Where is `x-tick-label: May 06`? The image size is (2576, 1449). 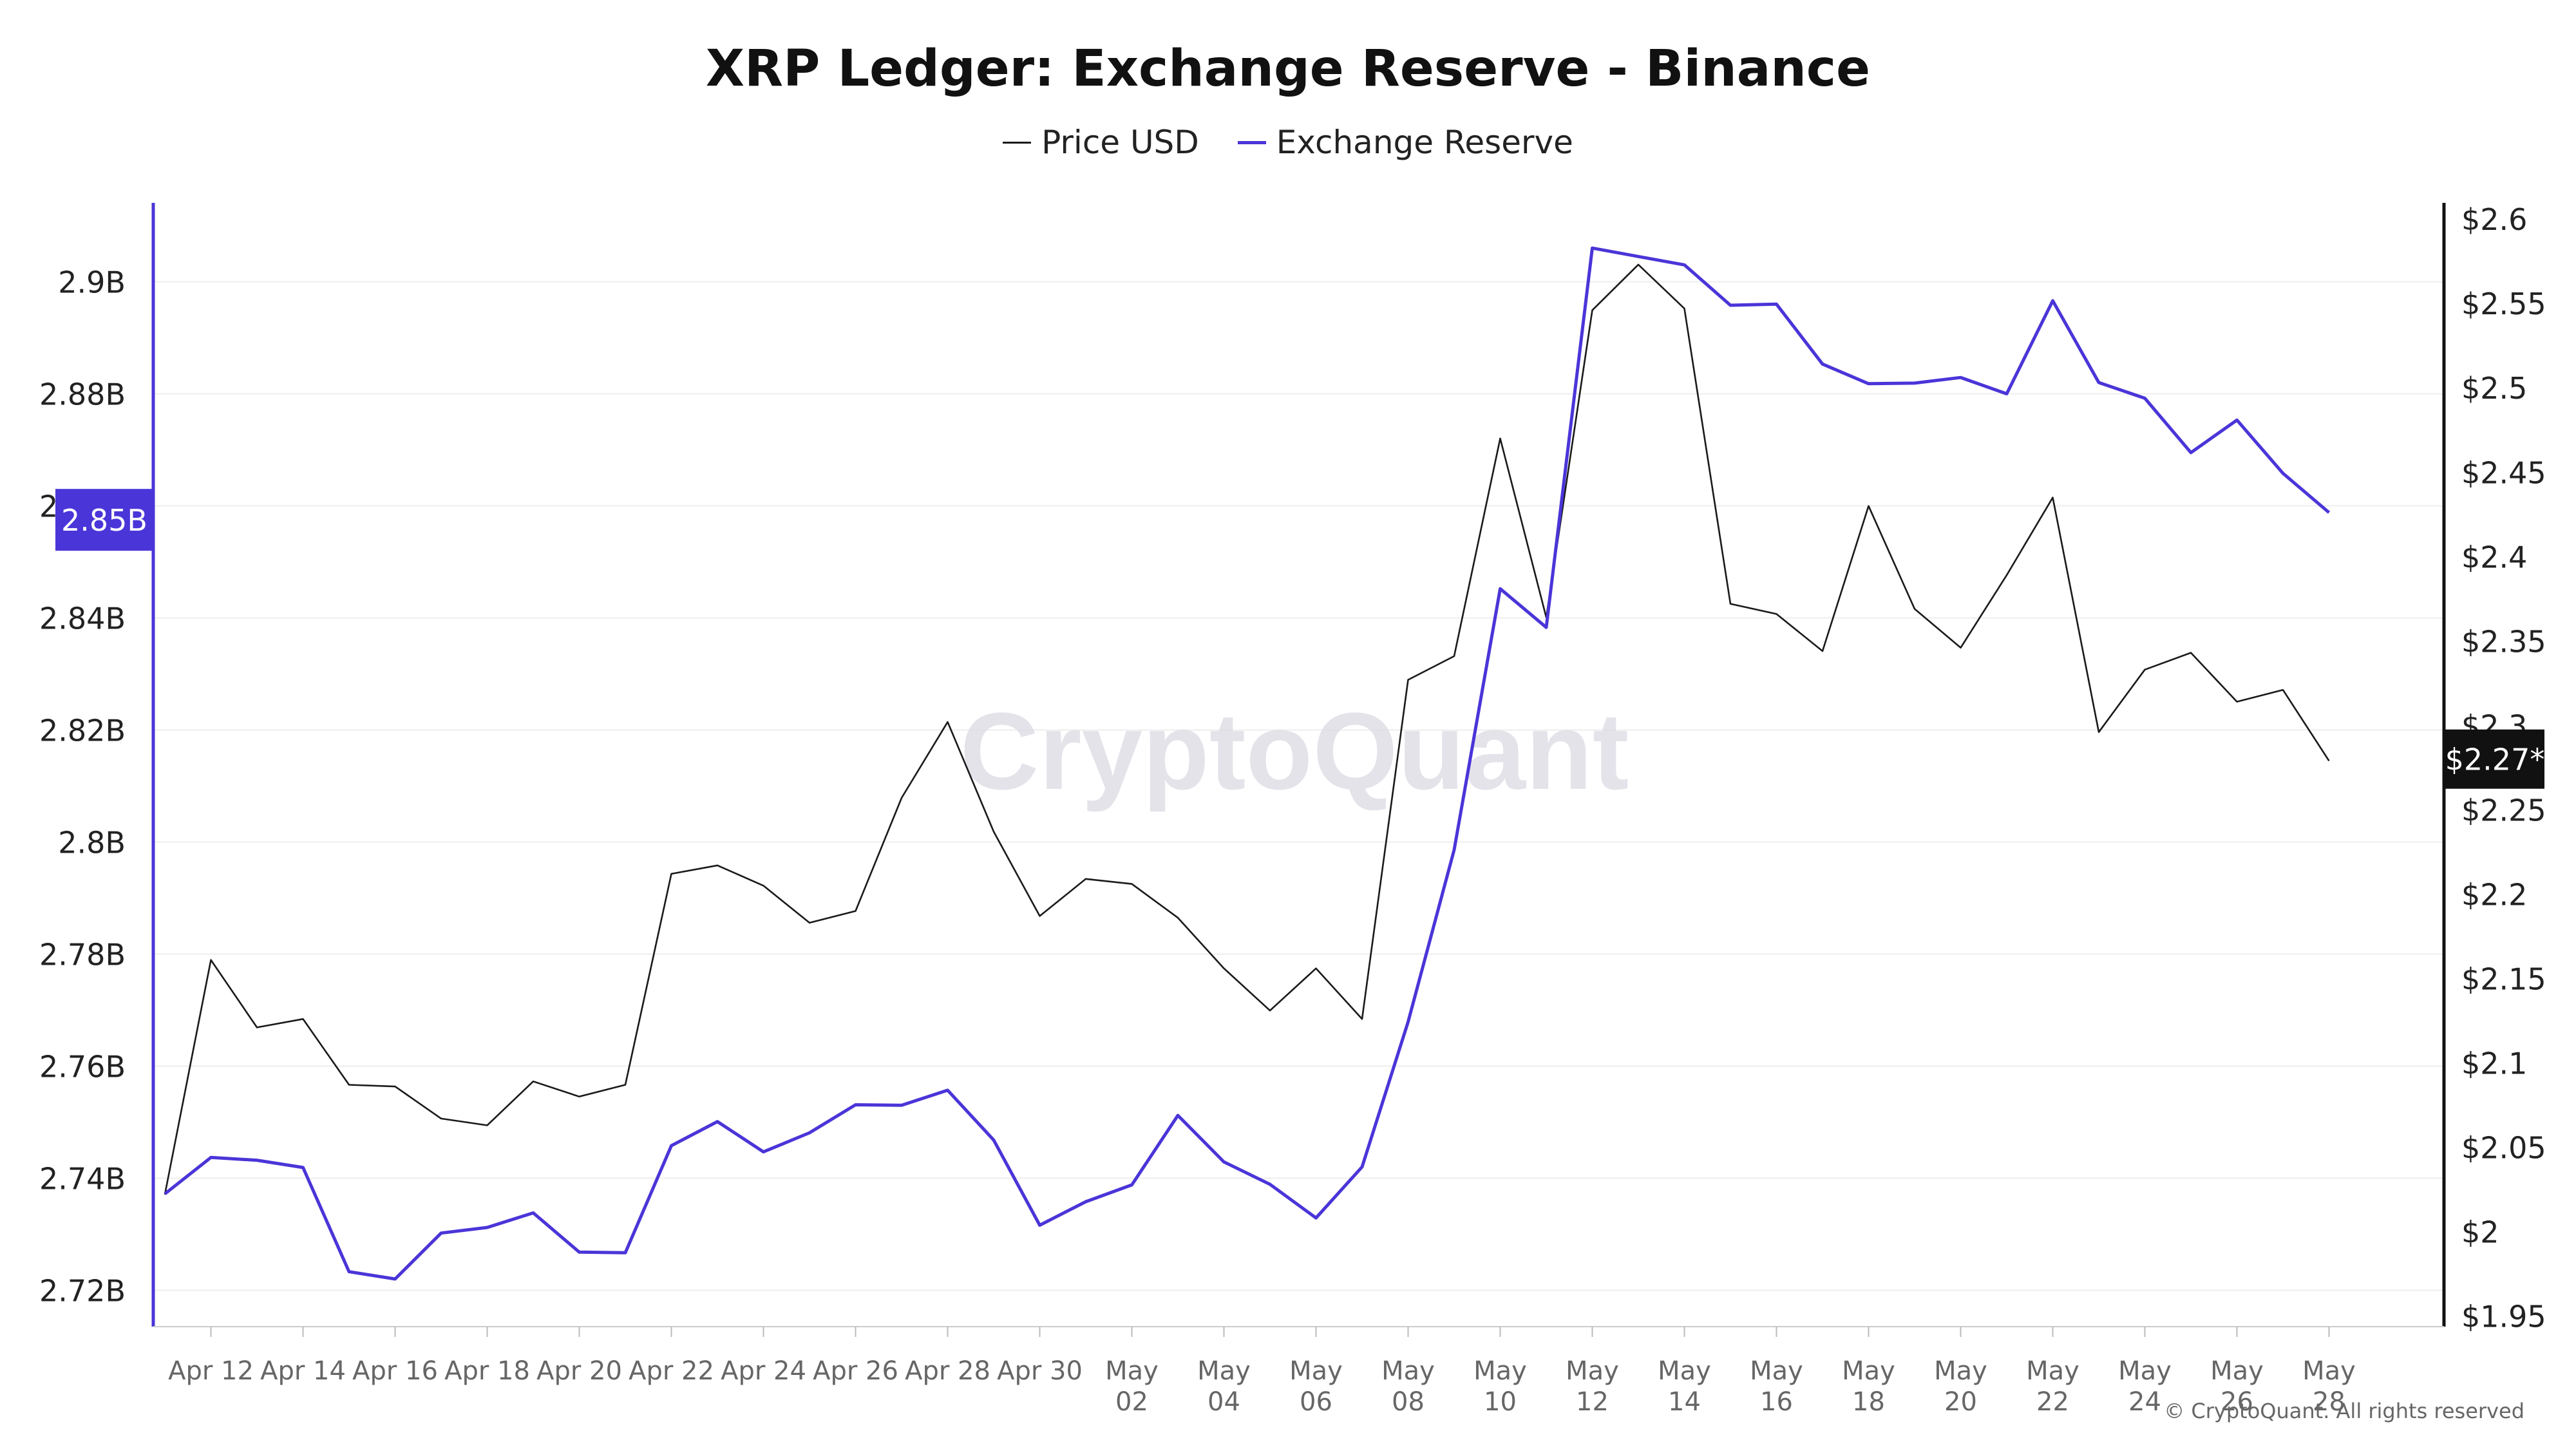
x-tick-label: May 06 is located at coordinates (1316, 1386).